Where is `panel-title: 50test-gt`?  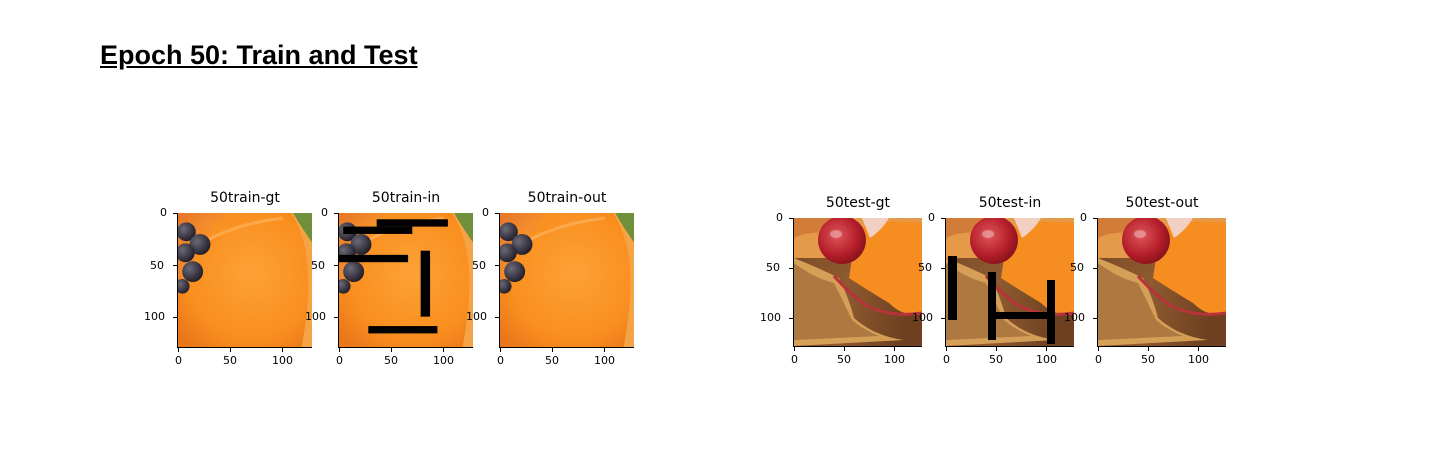
panel-title: 50test-gt is located at coordinates (858, 203).